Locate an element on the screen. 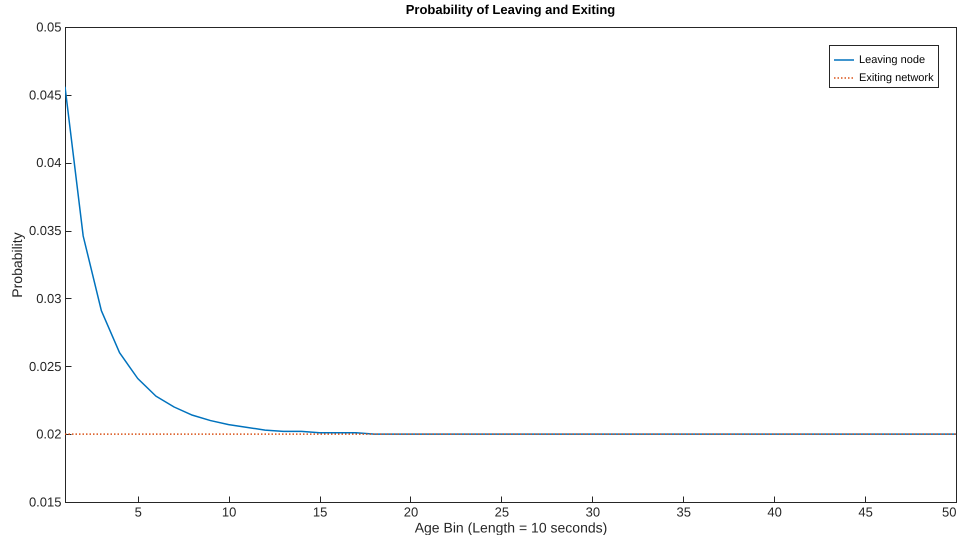 The height and width of the screenshot is (542, 969). y-axis-title: Probability is located at coordinates (16, 265).